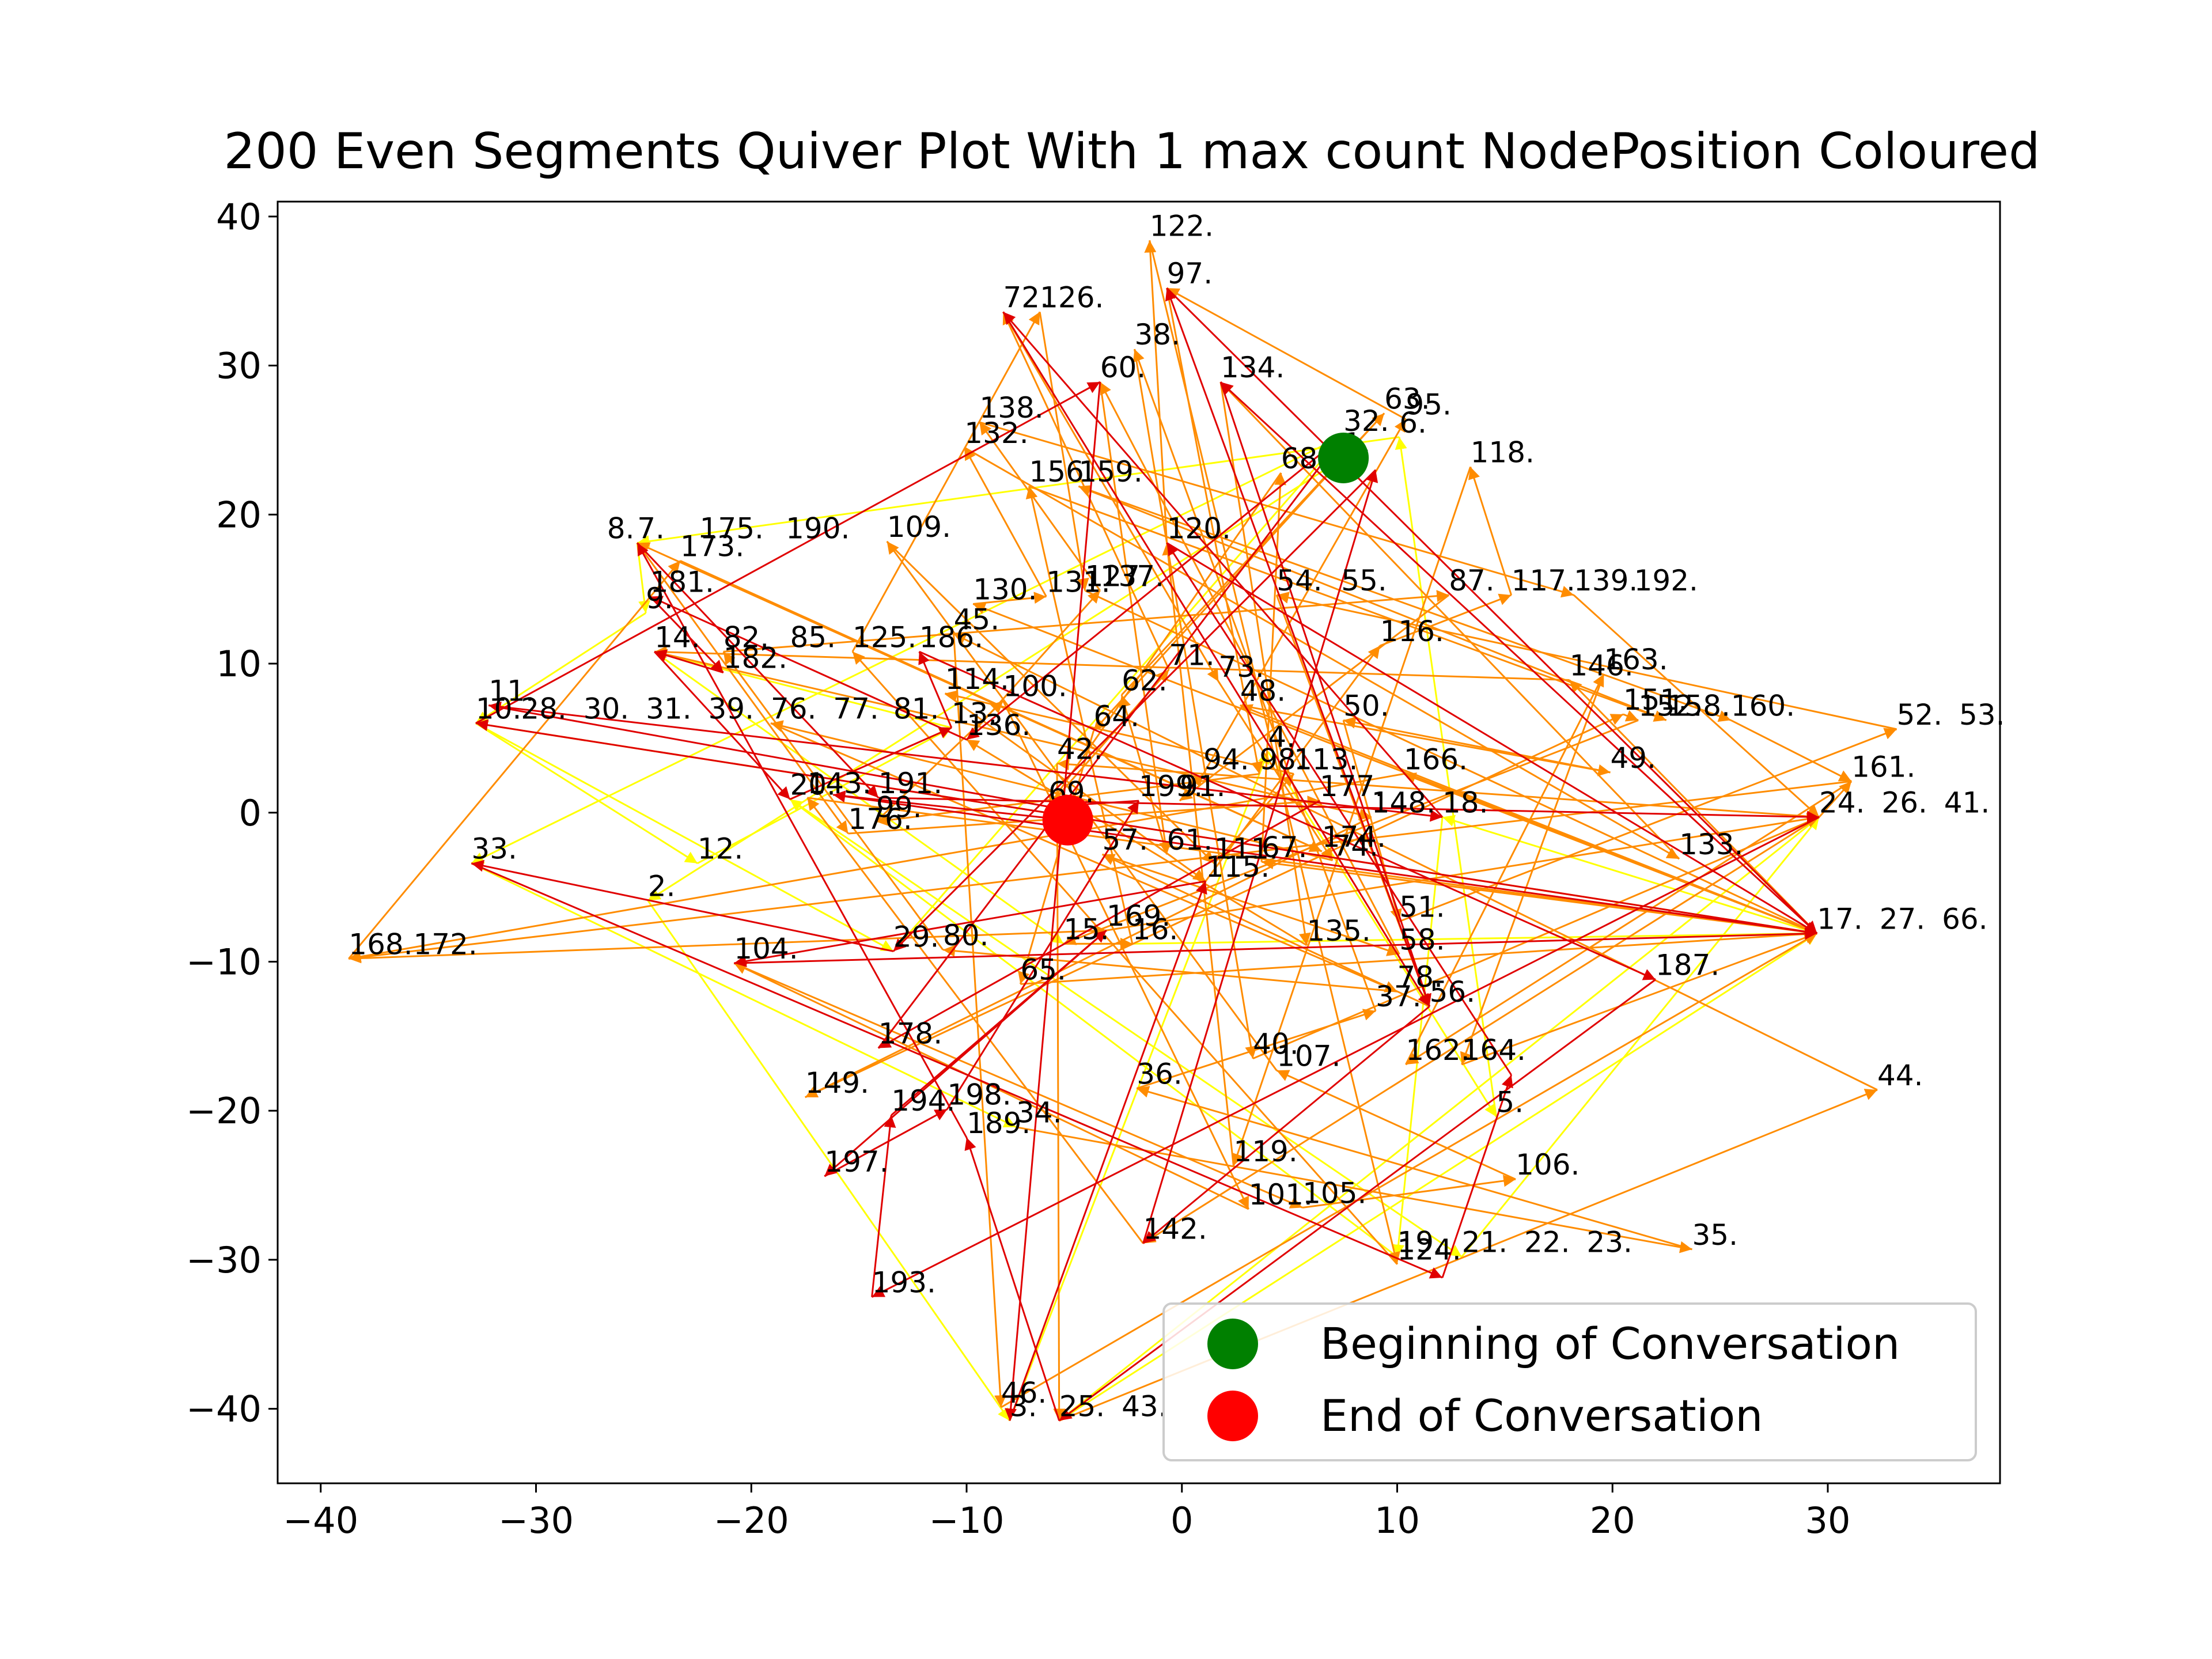 Image resolution: width=2212 pixels, height=1659 pixels. I want to click on node-label: 198., so click(979, 1095).